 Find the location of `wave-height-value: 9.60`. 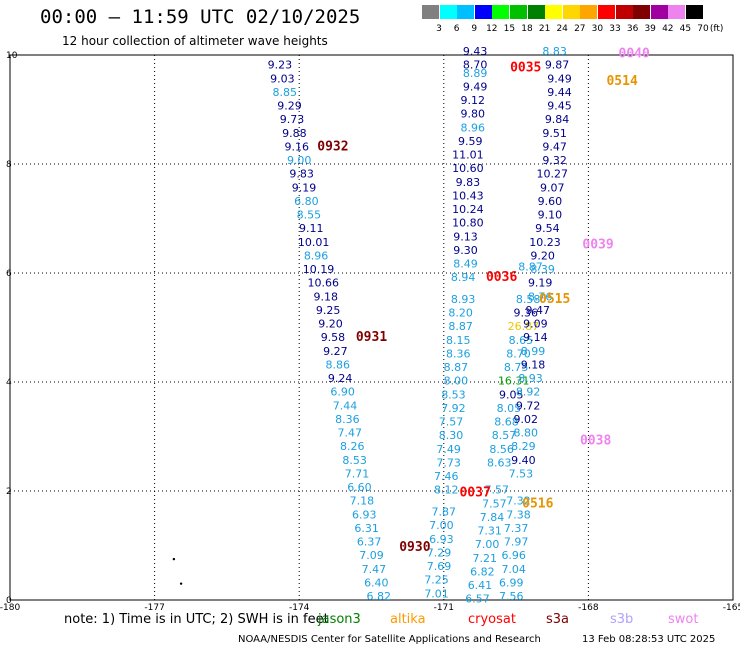

wave-height-value: 9.60 is located at coordinates (550, 201).